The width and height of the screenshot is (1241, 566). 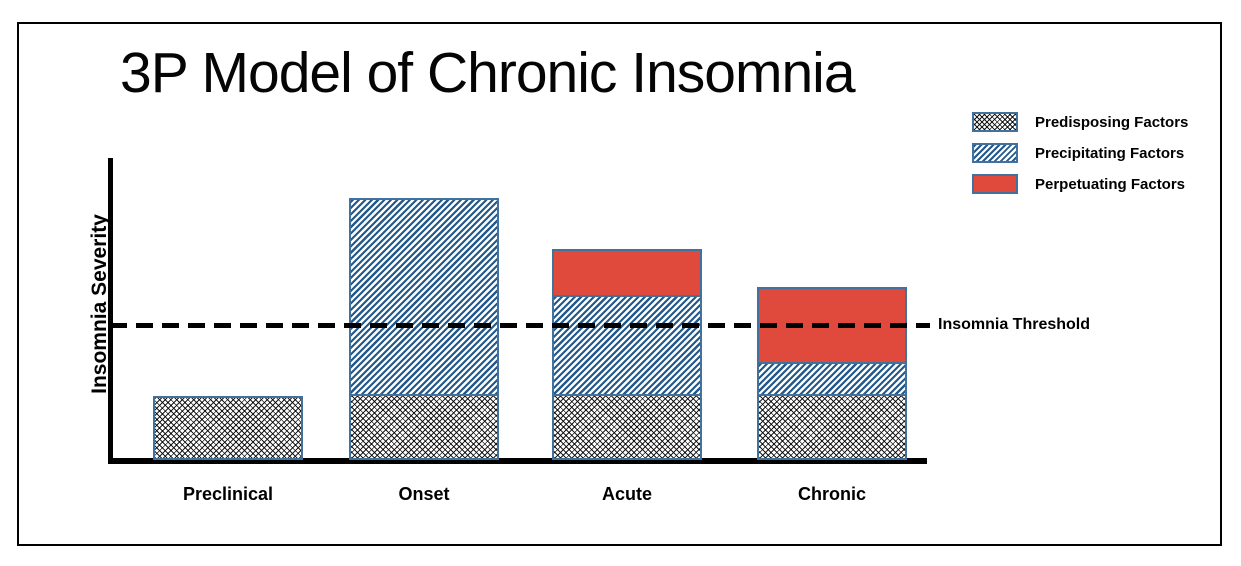 What do you see at coordinates (228, 494) in the screenshot?
I see `x-label-preclinical: Preclinical` at bounding box center [228, 494].